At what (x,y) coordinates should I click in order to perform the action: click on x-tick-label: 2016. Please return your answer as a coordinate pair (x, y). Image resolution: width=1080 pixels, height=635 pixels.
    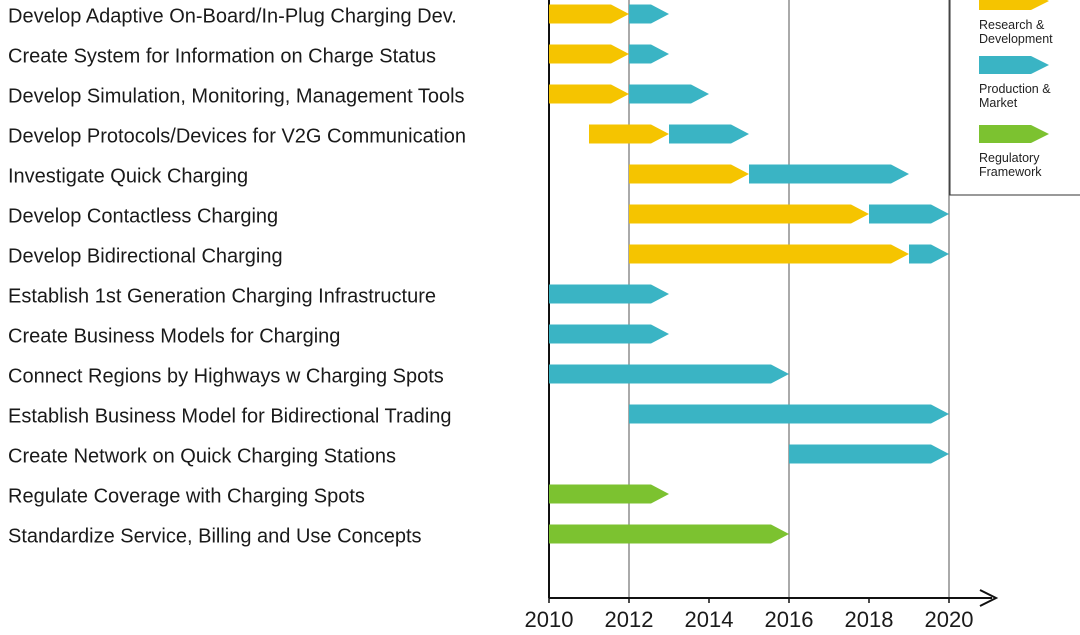
    Looking at the image, I should click on (789, 619).